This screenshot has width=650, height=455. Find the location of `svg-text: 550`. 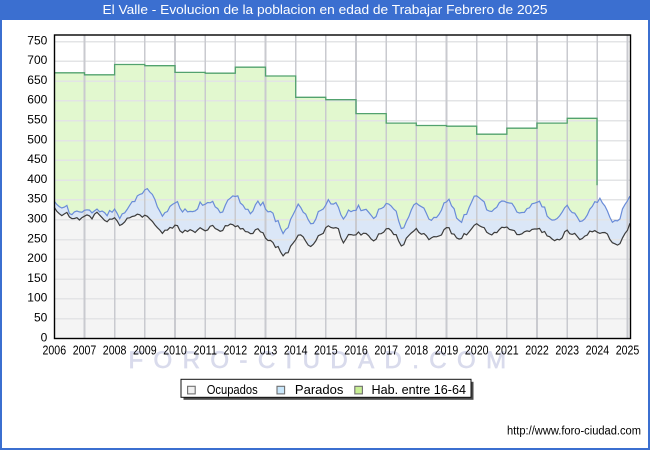

svg-text: 550 is located at coordinates (37, 120).